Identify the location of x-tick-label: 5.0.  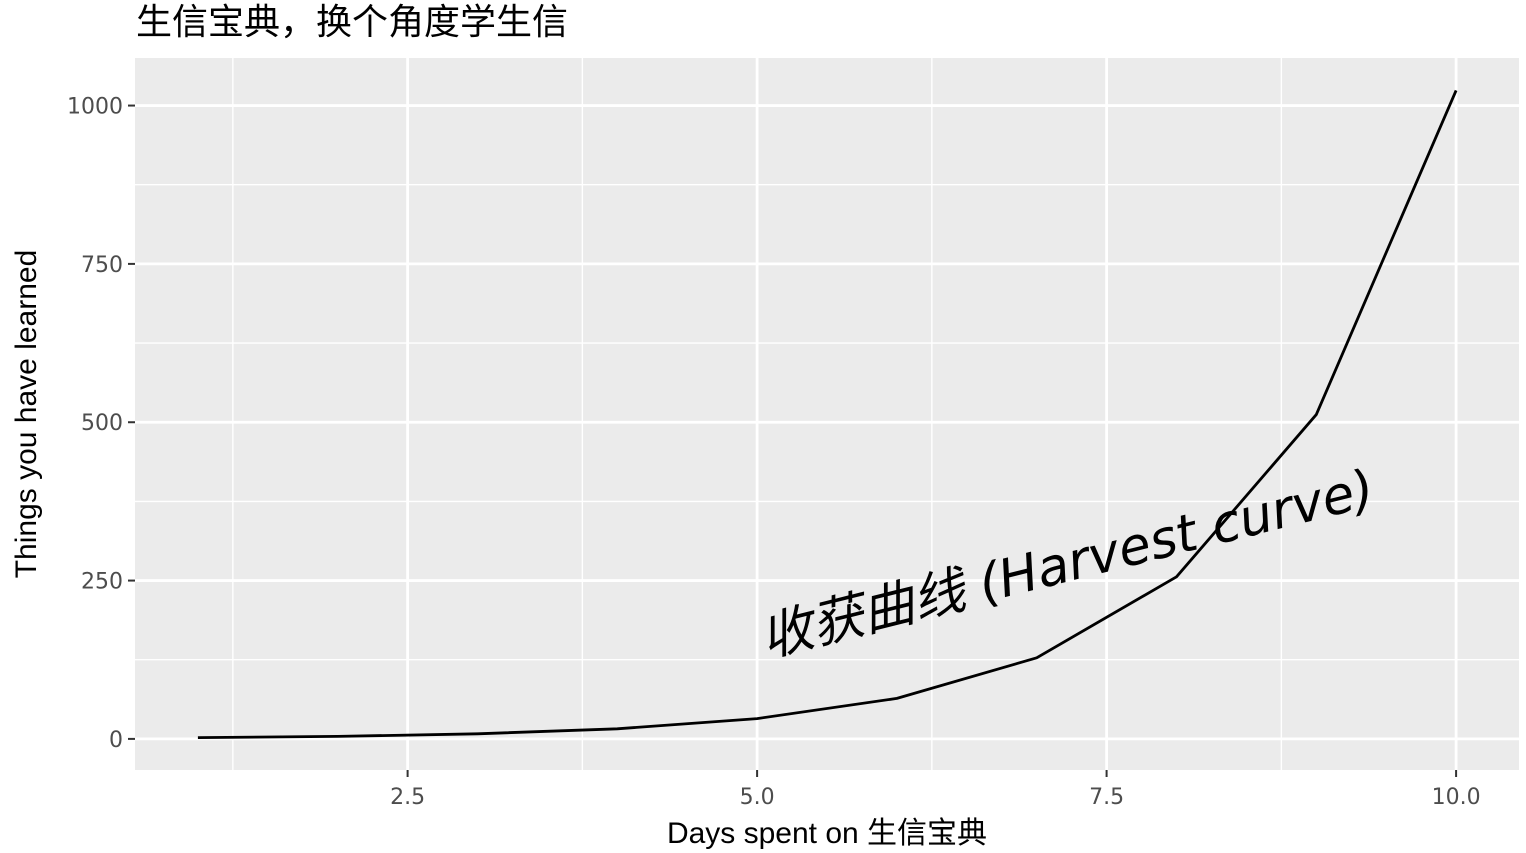
(757, 797).